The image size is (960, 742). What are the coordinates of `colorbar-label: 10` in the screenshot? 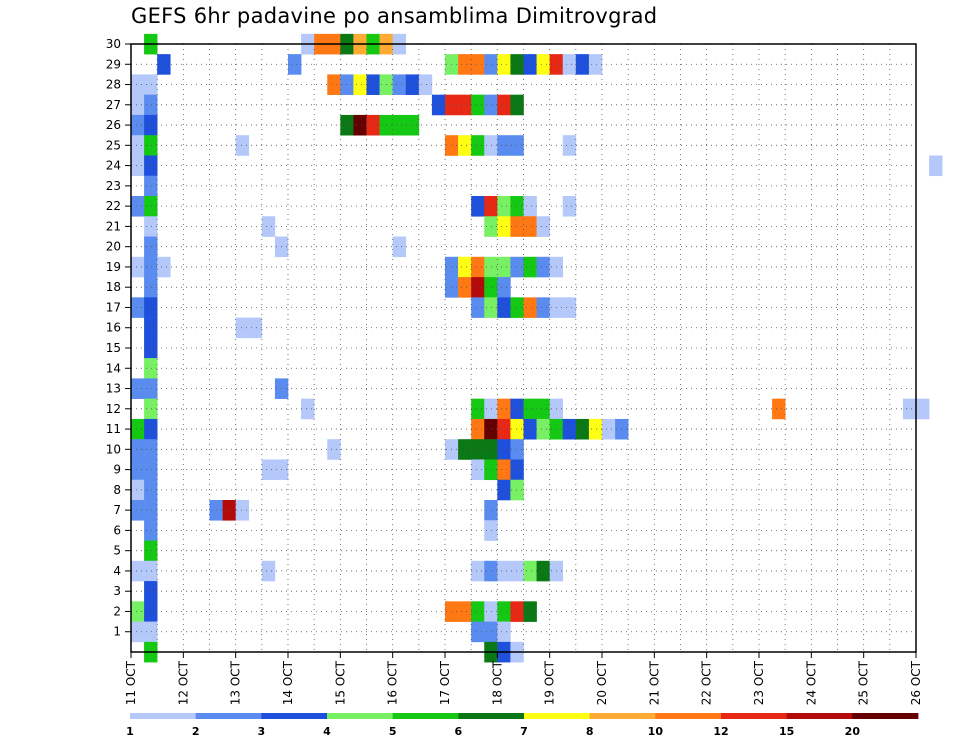 It's located at (656, 731).